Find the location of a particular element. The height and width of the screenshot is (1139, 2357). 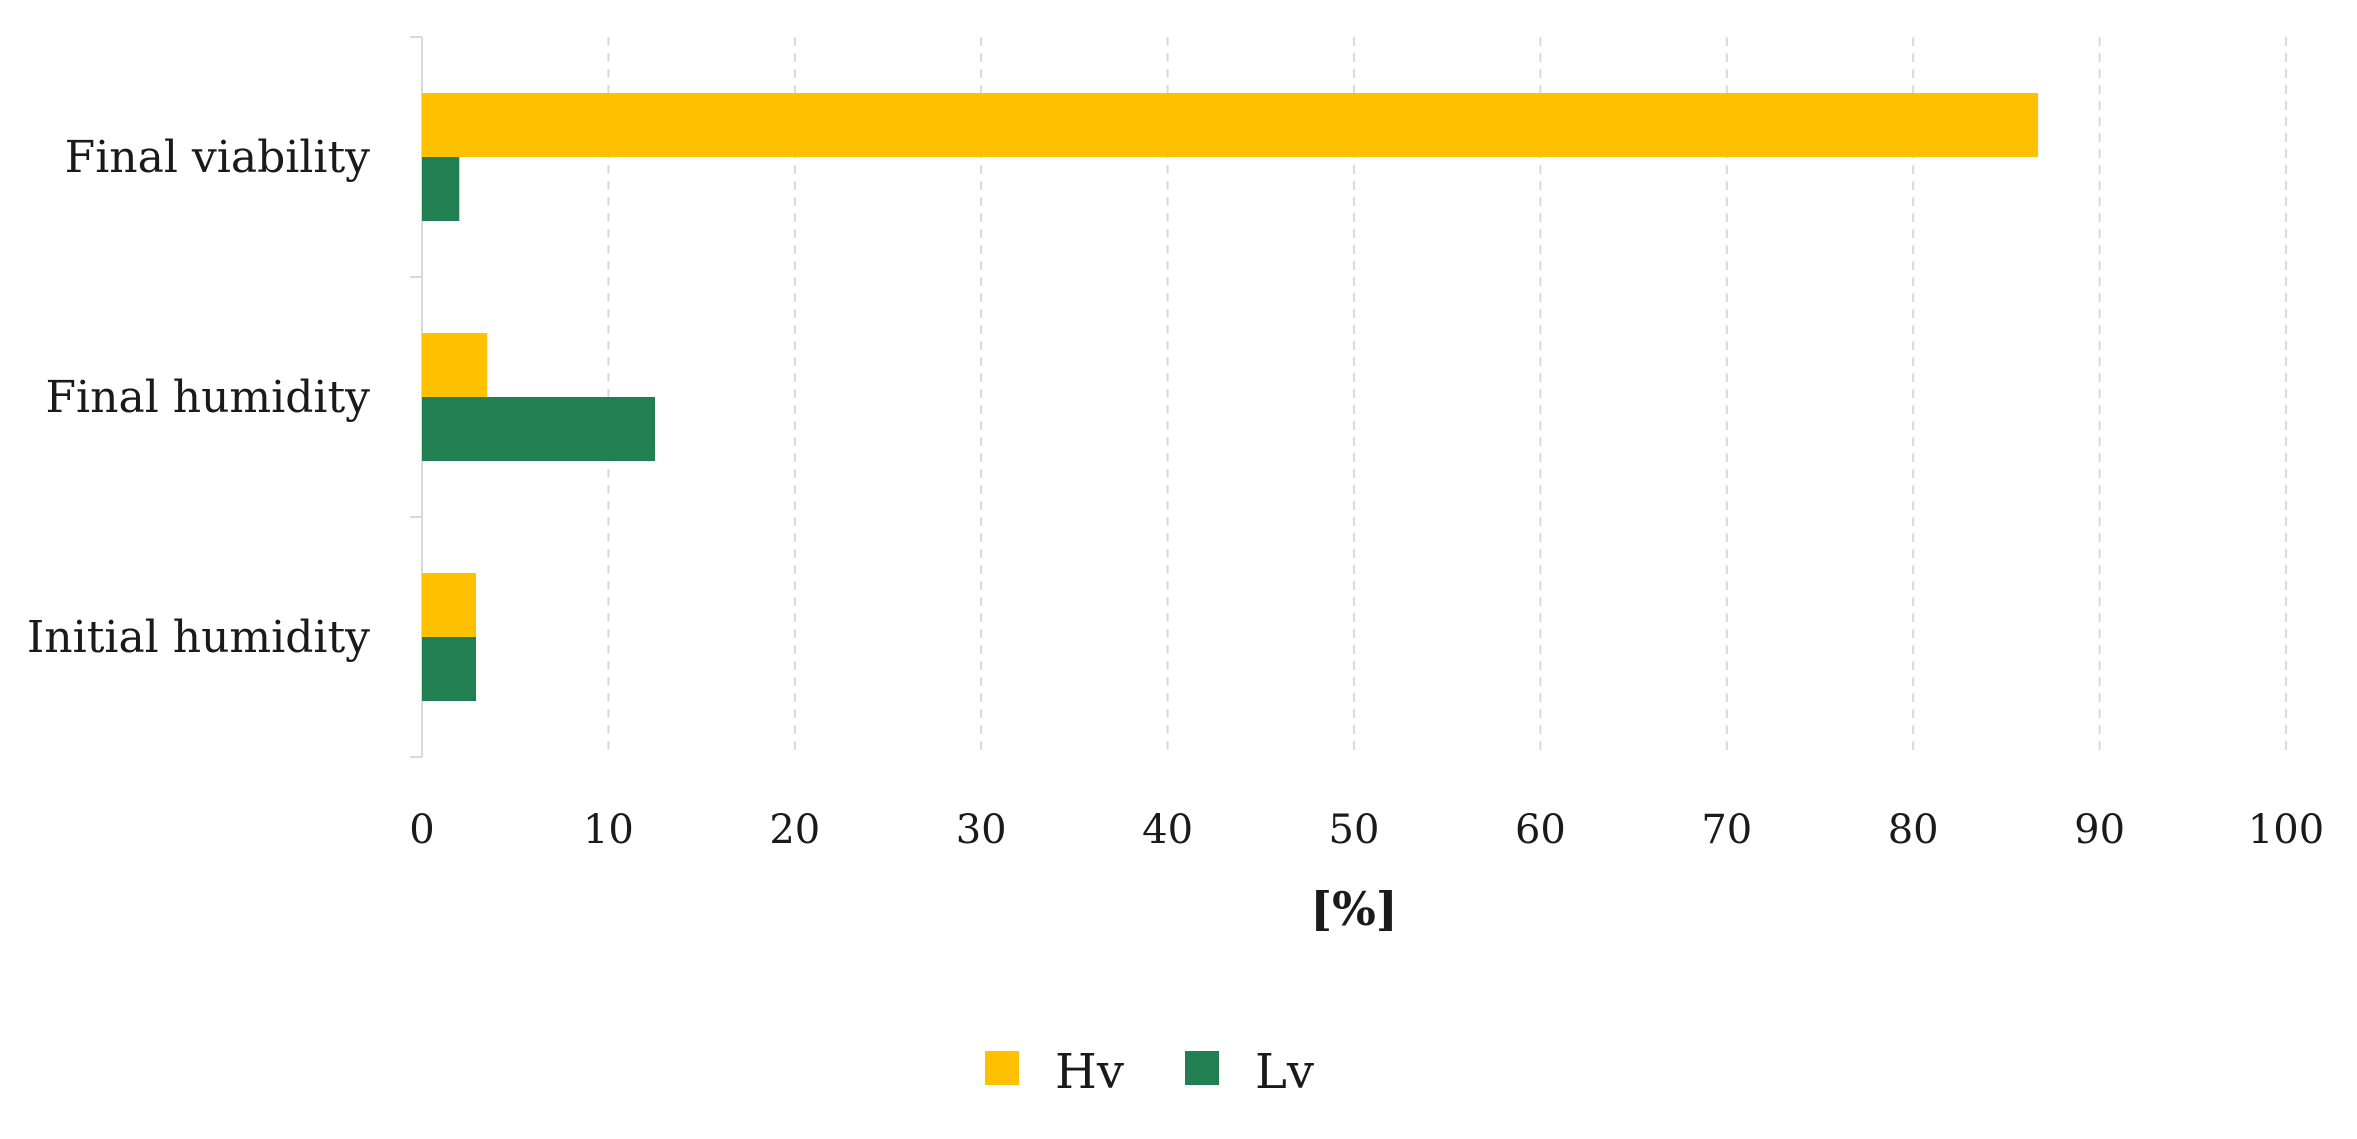

x-axis-title: [%] is located at coordinates (1353, 909).